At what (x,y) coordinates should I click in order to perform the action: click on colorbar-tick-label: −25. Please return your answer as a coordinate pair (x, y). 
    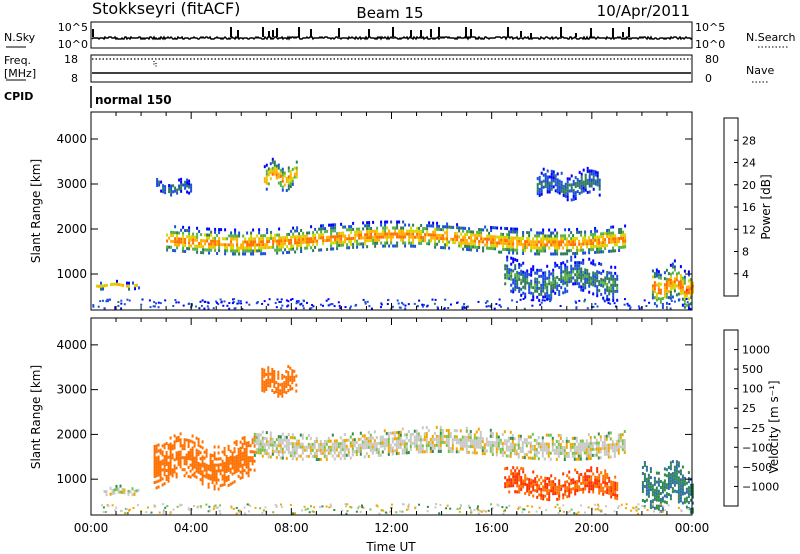
    Looking at the image, I should click on (753, 428).